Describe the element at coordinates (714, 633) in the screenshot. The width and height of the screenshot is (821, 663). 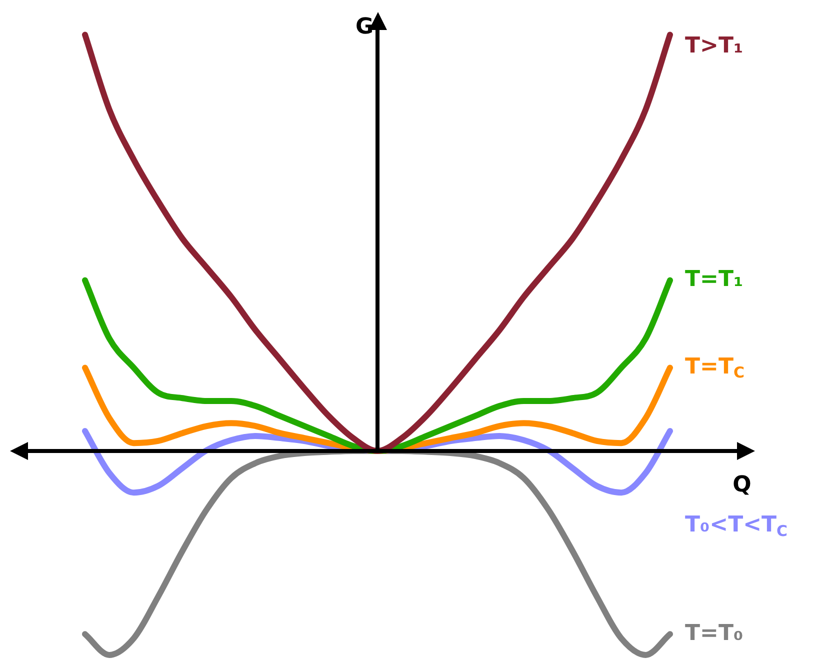
I see `series-label: T=T₀` at that location.